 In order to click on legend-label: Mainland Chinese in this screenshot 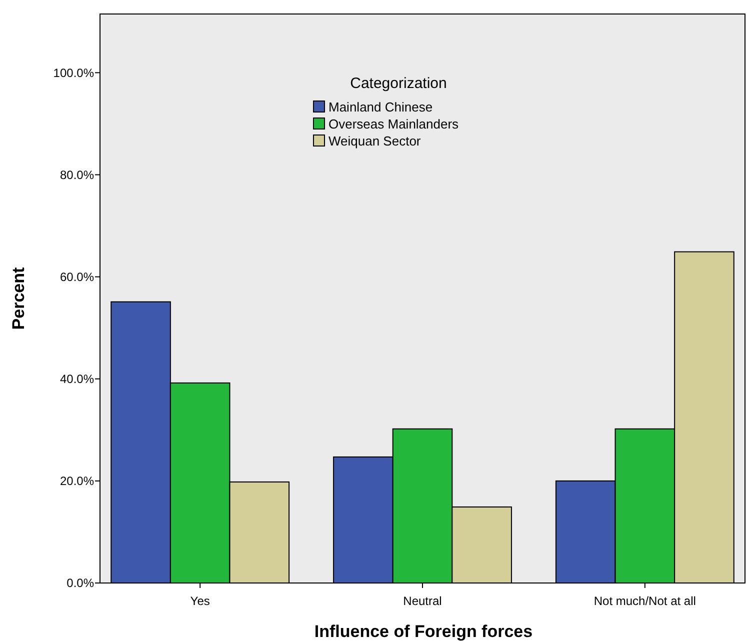, I will do `click(380, 107)`.